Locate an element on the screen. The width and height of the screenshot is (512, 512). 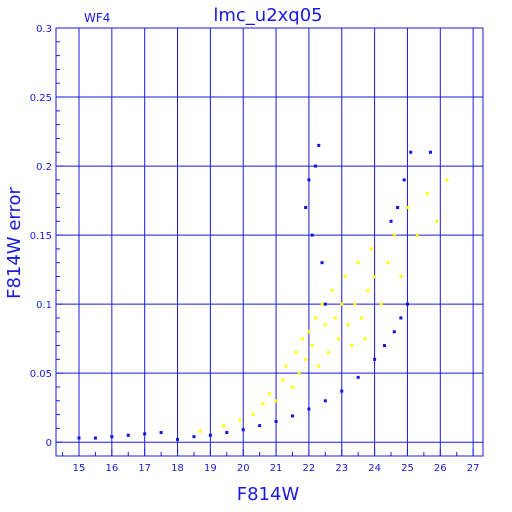
y-tick-label: 0.1 is located at coordinates (44, 305).